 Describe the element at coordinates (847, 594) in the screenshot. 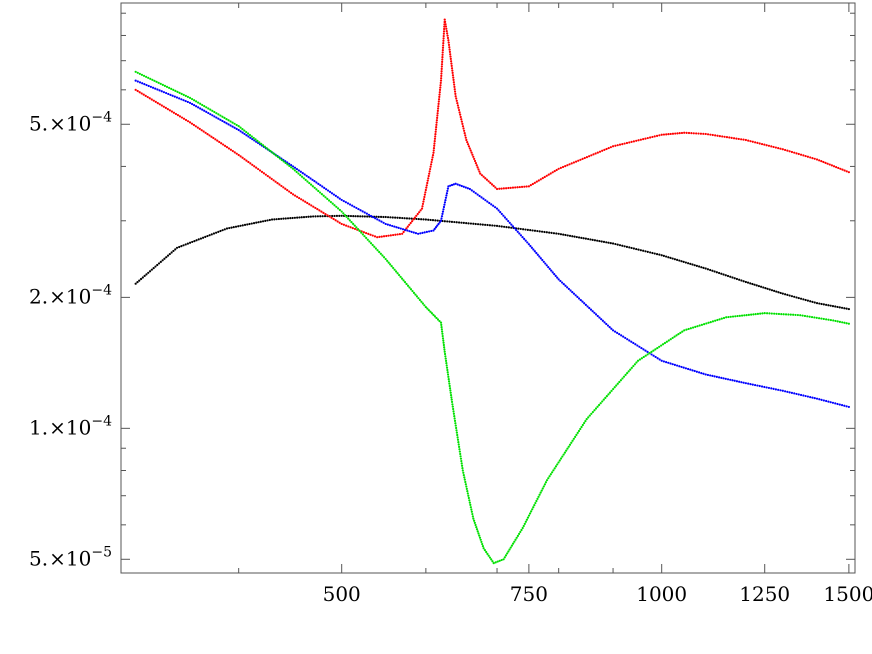

I see `x-tick-label: 1500` at that location.